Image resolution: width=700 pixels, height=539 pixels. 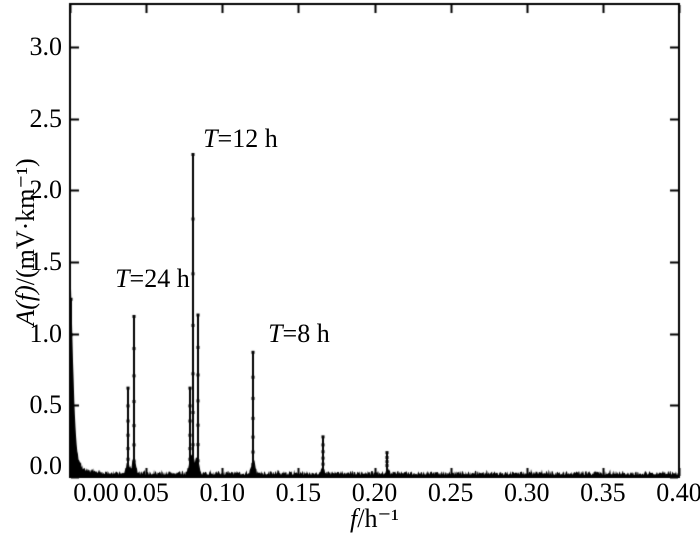 I want to click on x-tick-label: 0.20, so click(x=374, y=492).